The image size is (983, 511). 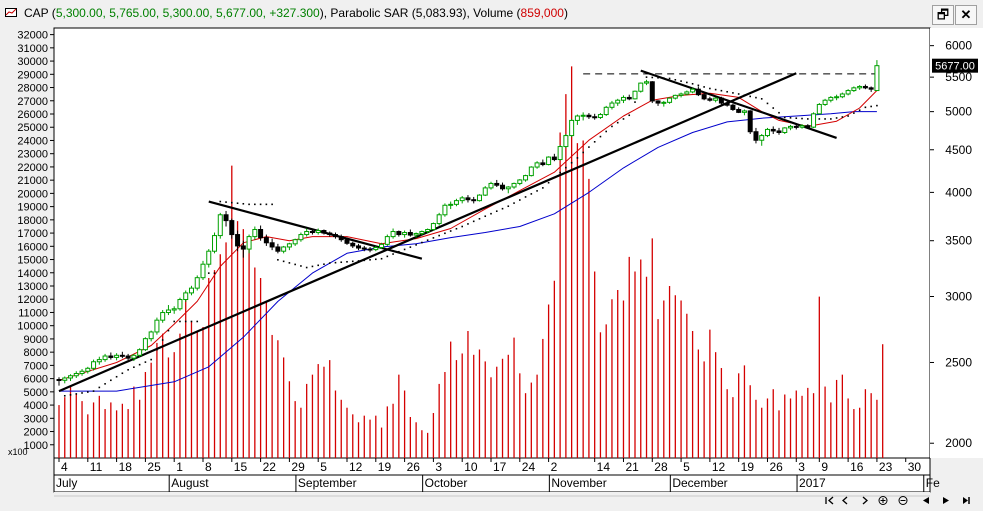 What do you see at coordinates (966, 500) in the screenshot?
I see `scroll-end-icon` at bounding box center [966, 500].